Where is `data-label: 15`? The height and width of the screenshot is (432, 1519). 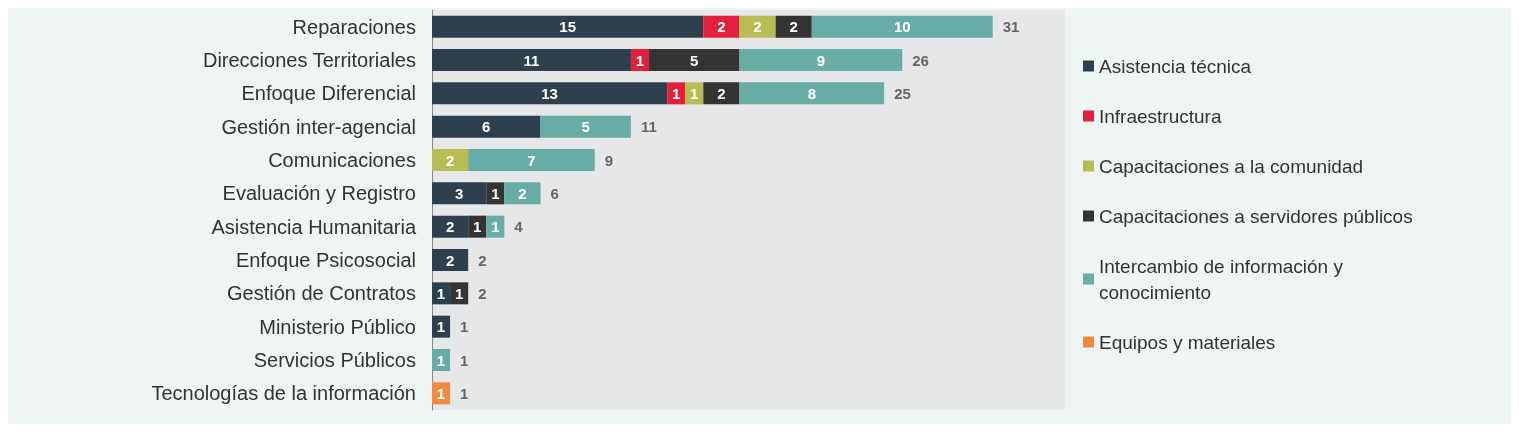
data-label: 15 is located at coordinates (567, 27).